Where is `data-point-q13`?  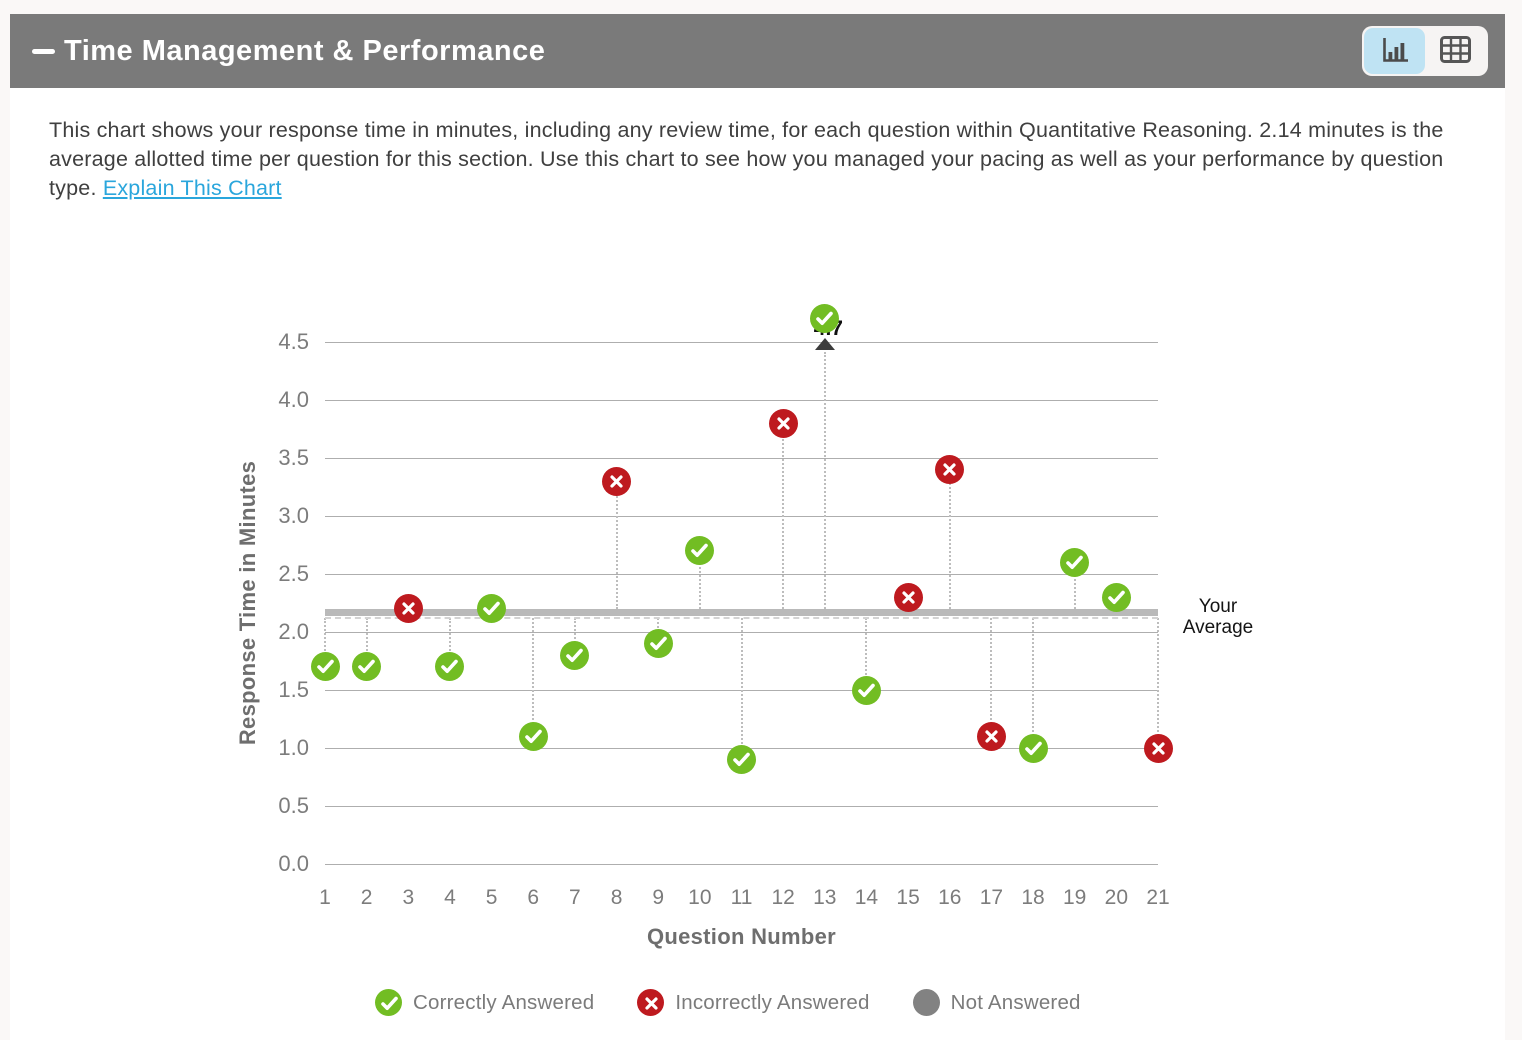
data-point-q13 is located at coordinates (825, 319).